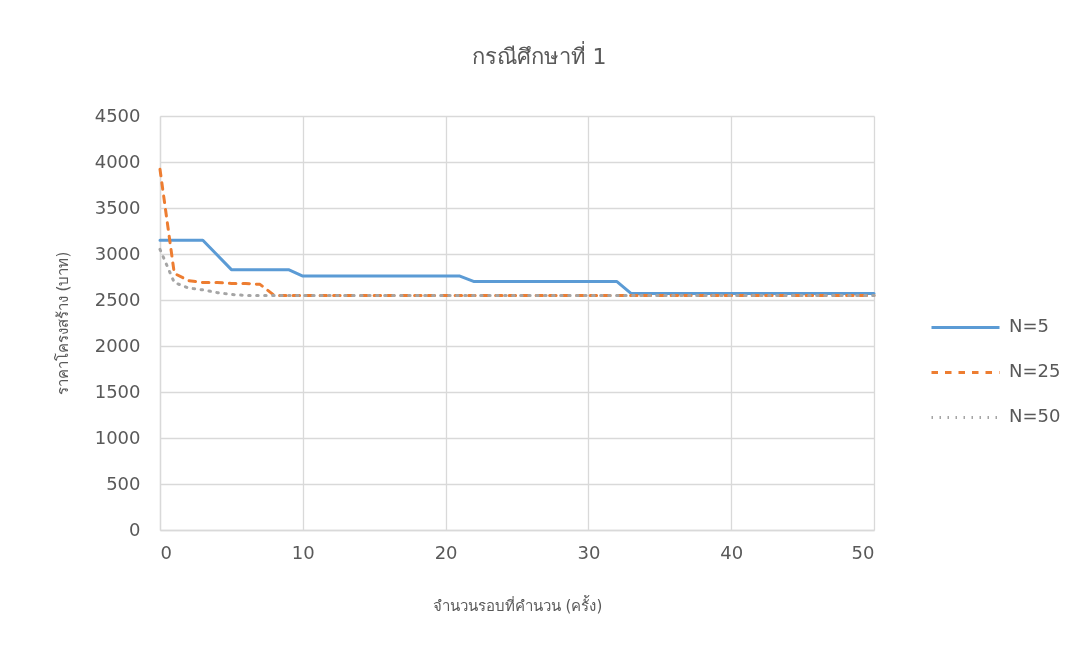  Describe the element at coordinates (135, 529) in the screenshot. I see `y-tick-label: 0` at that location.